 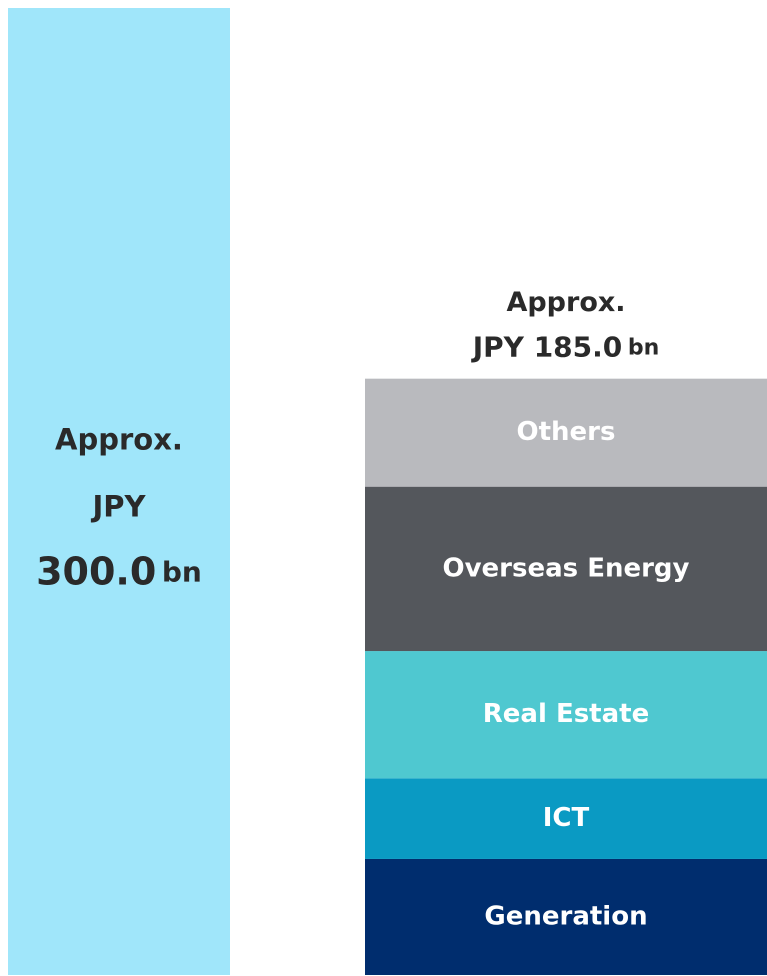 I want to click on total-value-label: JPY 185.0 bn, so click(x=565, y=347).